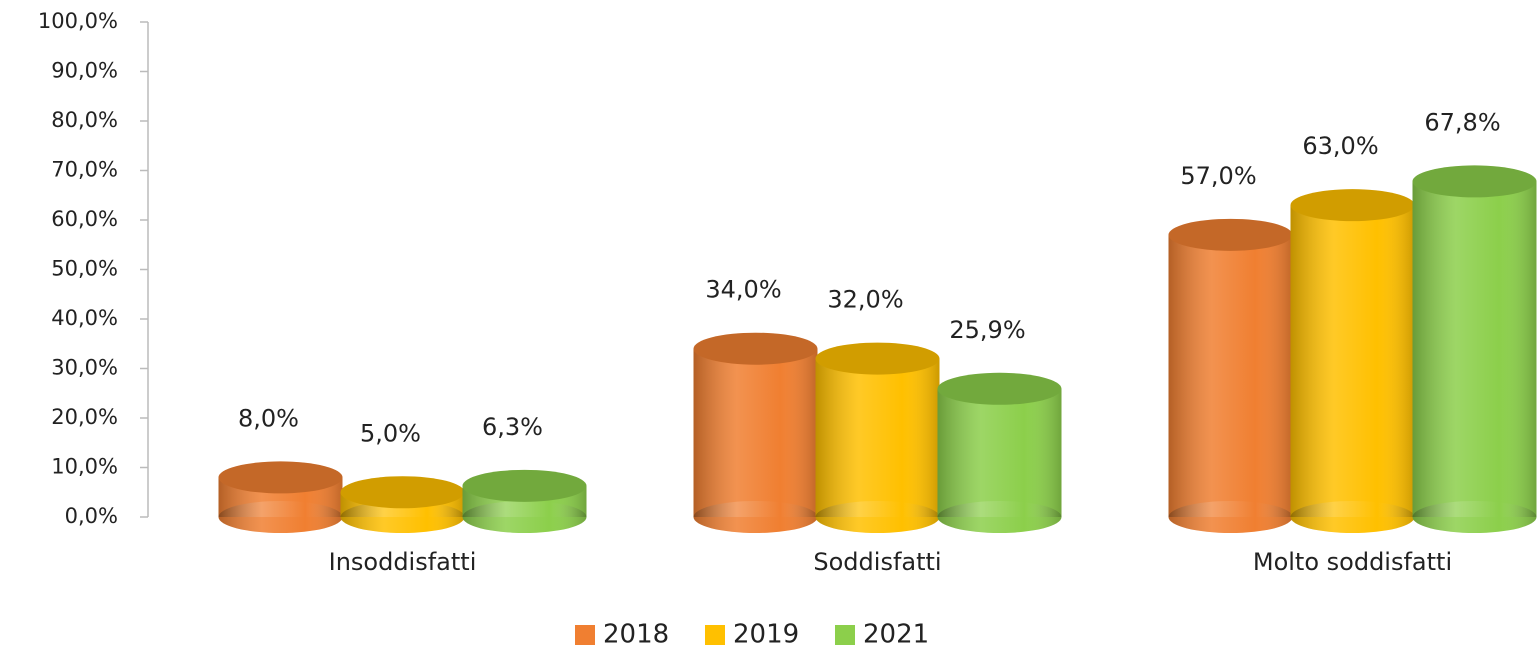 This screenshot has height=651, width=1539. Describe the element at coordinates (766, 635) in the screenshot. I see `legend-label: 2019` at that location.